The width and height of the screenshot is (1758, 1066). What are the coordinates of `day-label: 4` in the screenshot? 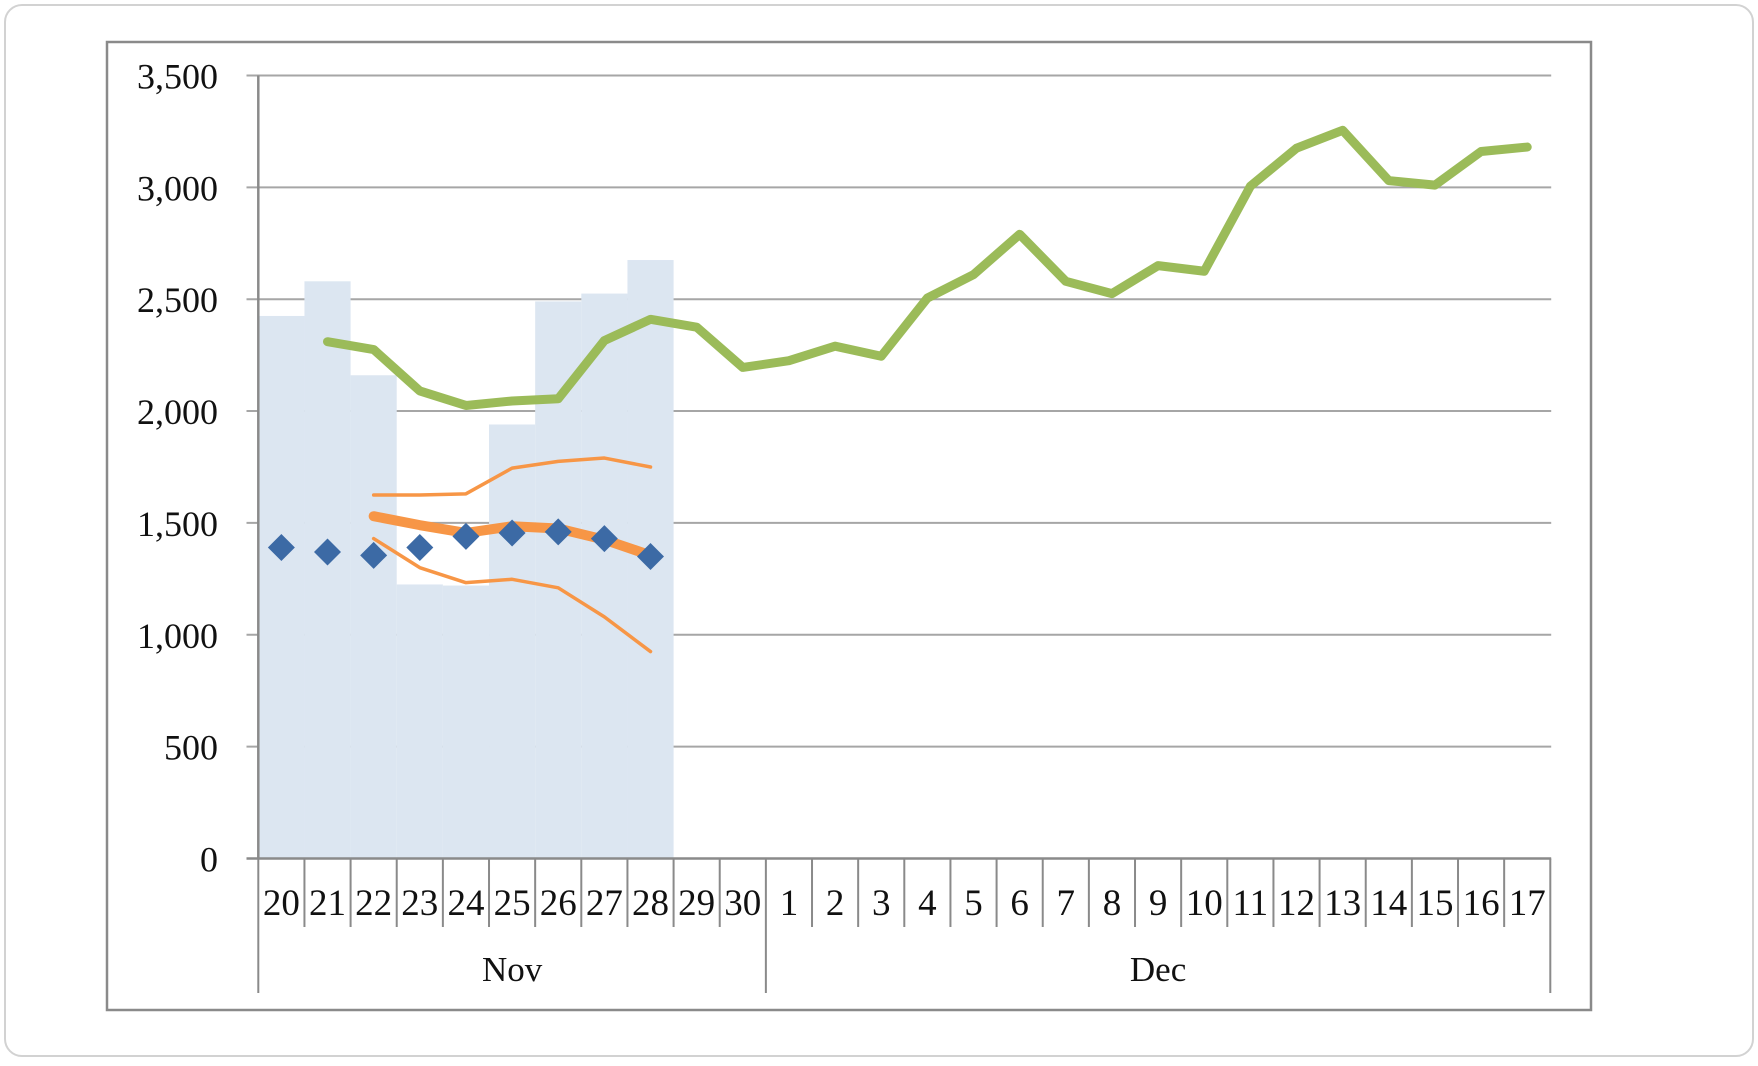 It's located at (927, 903).